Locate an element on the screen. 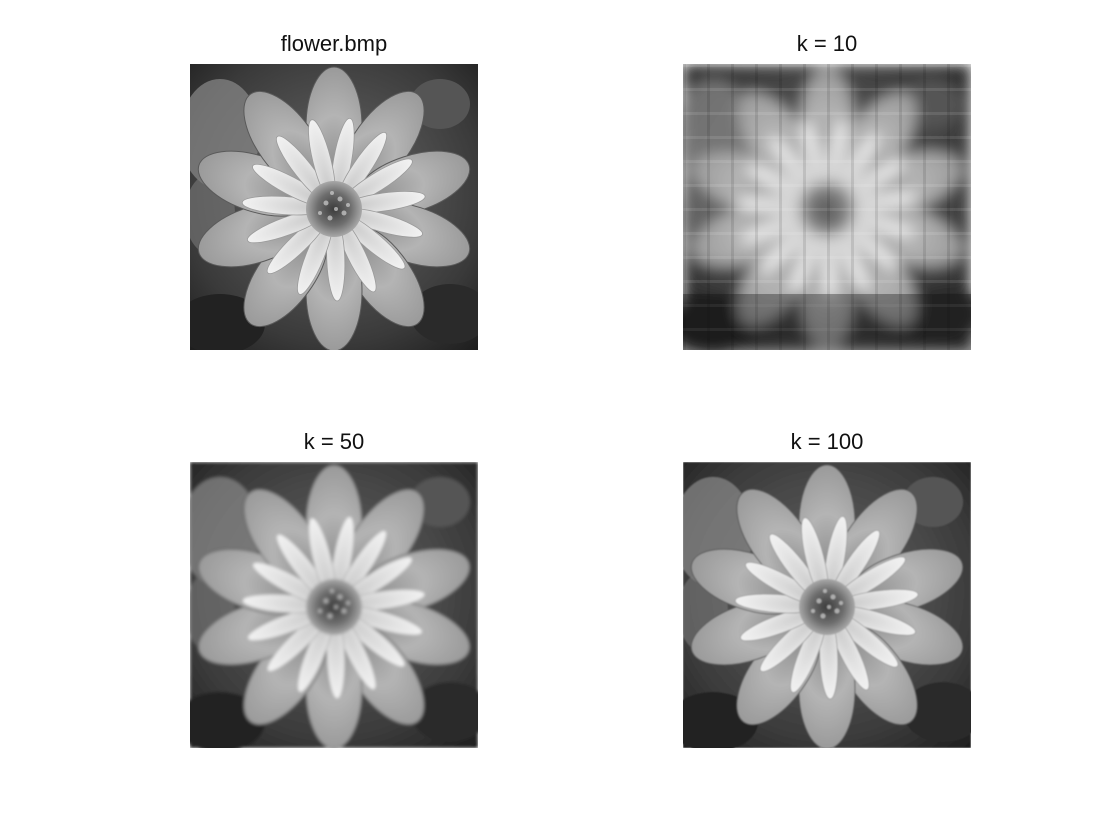 The image size is (1120, 840). panel-k50: k = 50 is located at coordinates (334, 588).